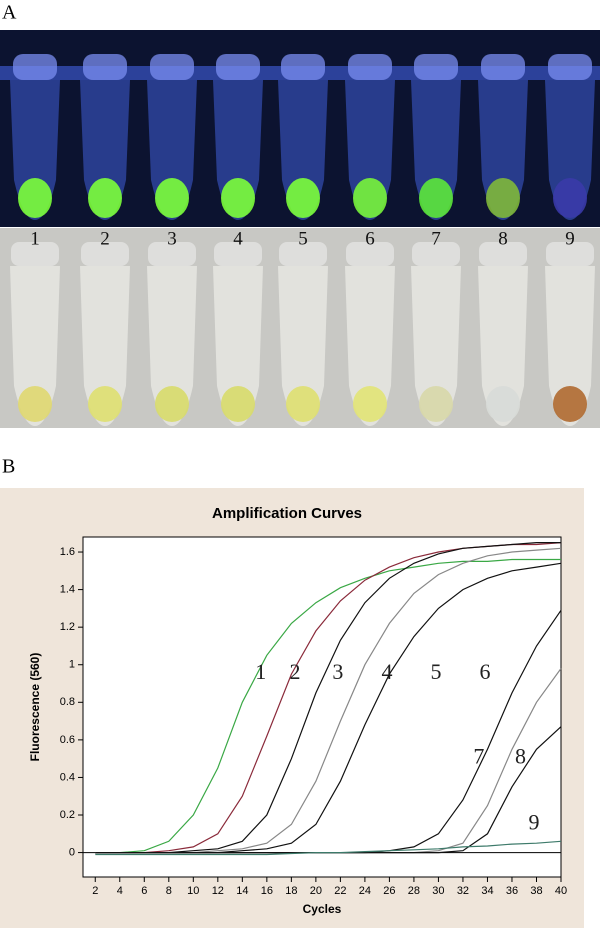 This screenshot has width=600, height=933. What do you see at coordinates (438, 891) in the screenshot?
I see `x-tick-label: 30` at bounding box center [438, 891].